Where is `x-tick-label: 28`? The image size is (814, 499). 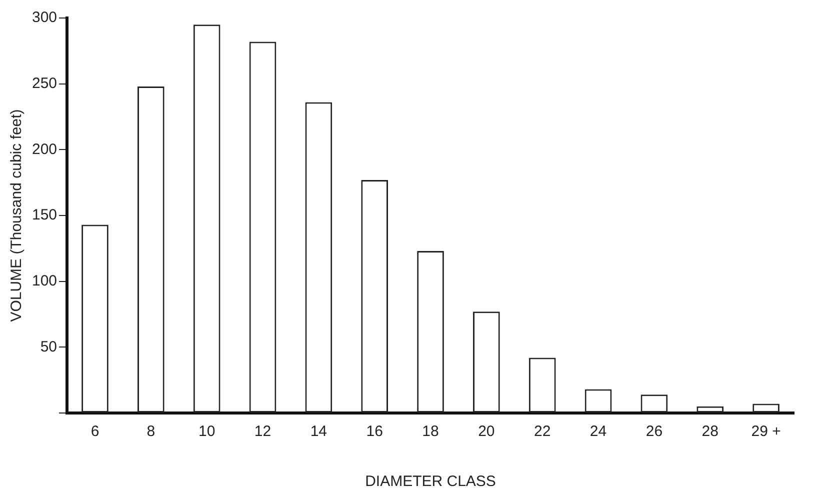 x-tick-label: 28 is located at coordinates (710, 431).